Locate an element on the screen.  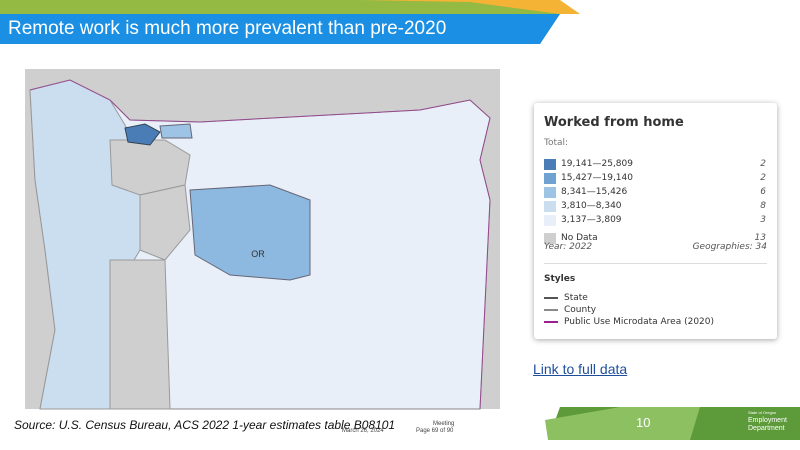
legend-count: 6 is located at coordinates (763, 192).